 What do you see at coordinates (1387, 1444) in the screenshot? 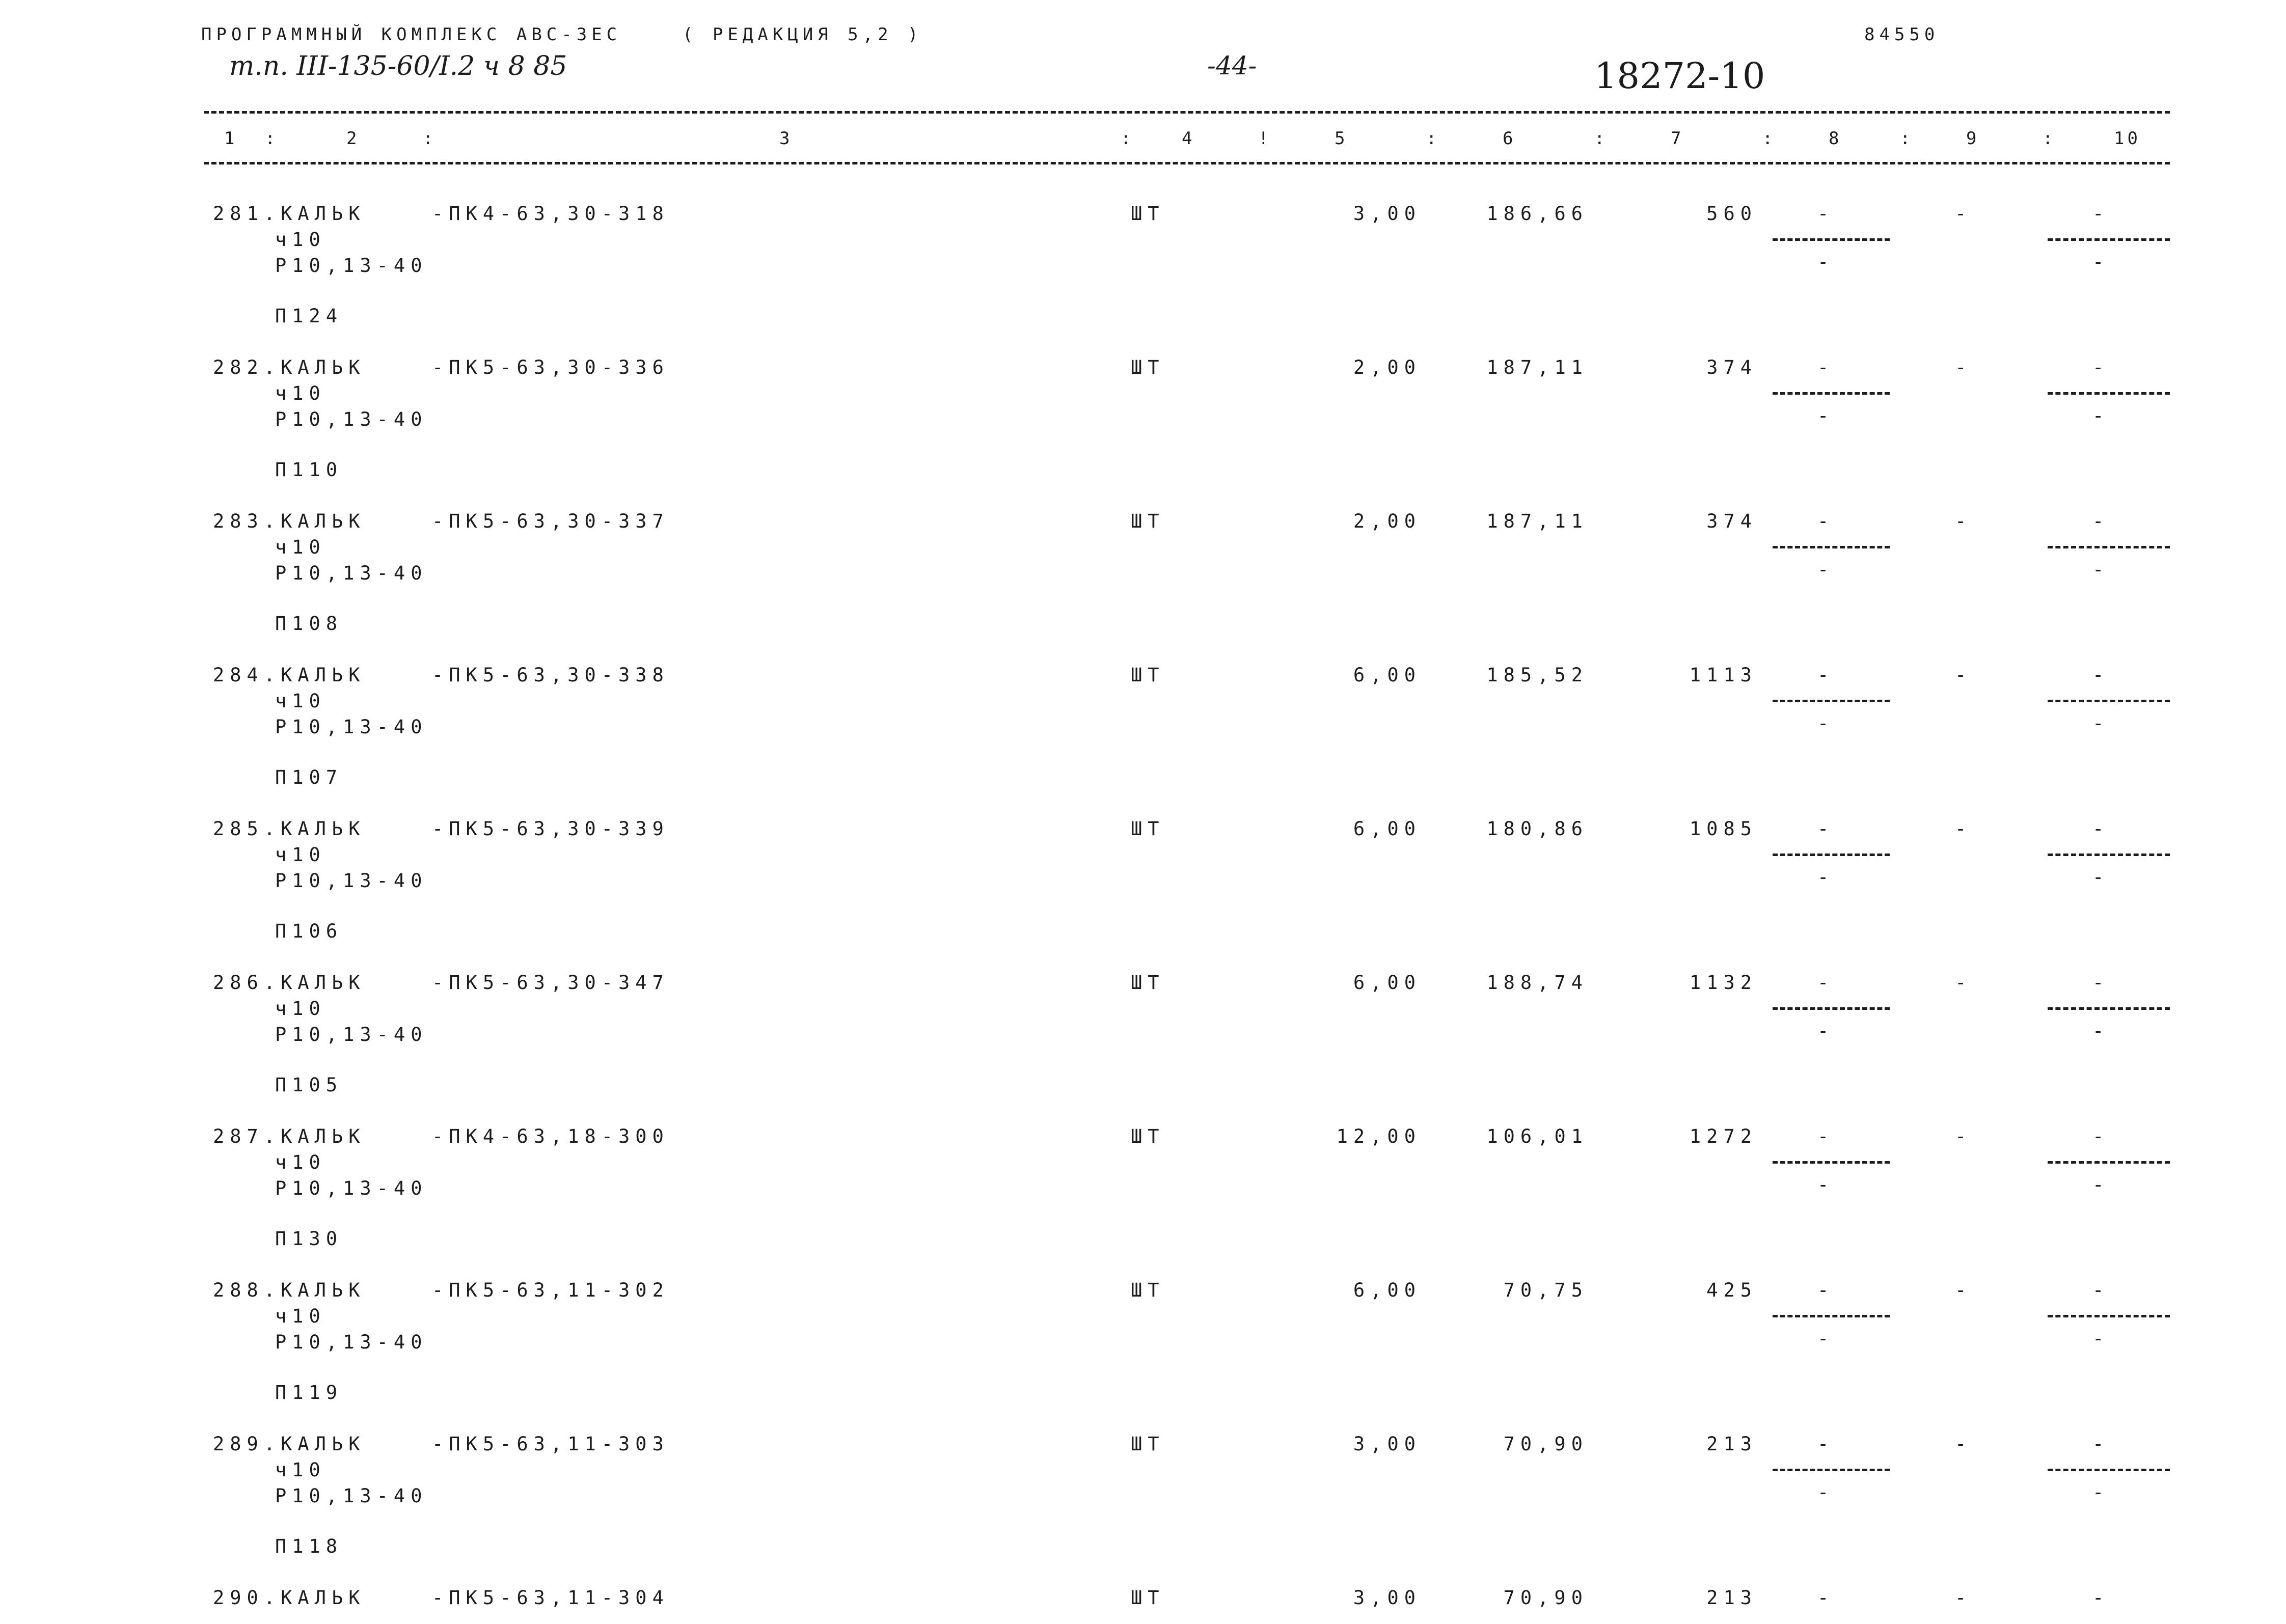
I see `quantity-cell: 3,00` at bounding box center [1387, 1444].